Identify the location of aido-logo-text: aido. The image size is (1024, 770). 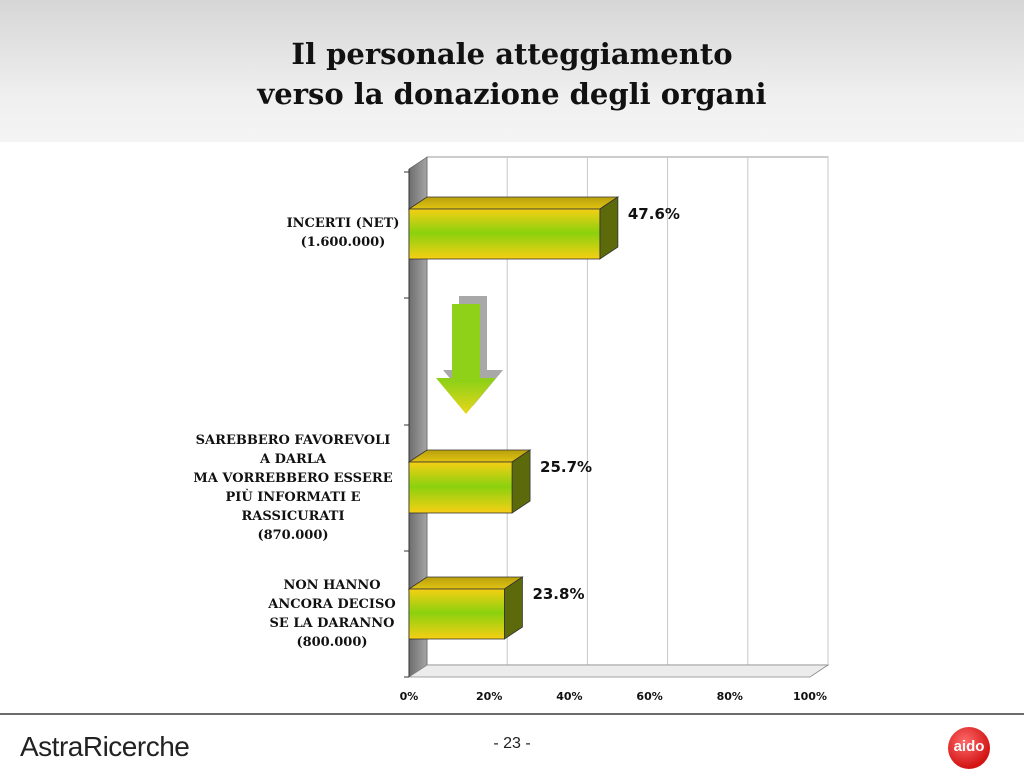
(969, 746).